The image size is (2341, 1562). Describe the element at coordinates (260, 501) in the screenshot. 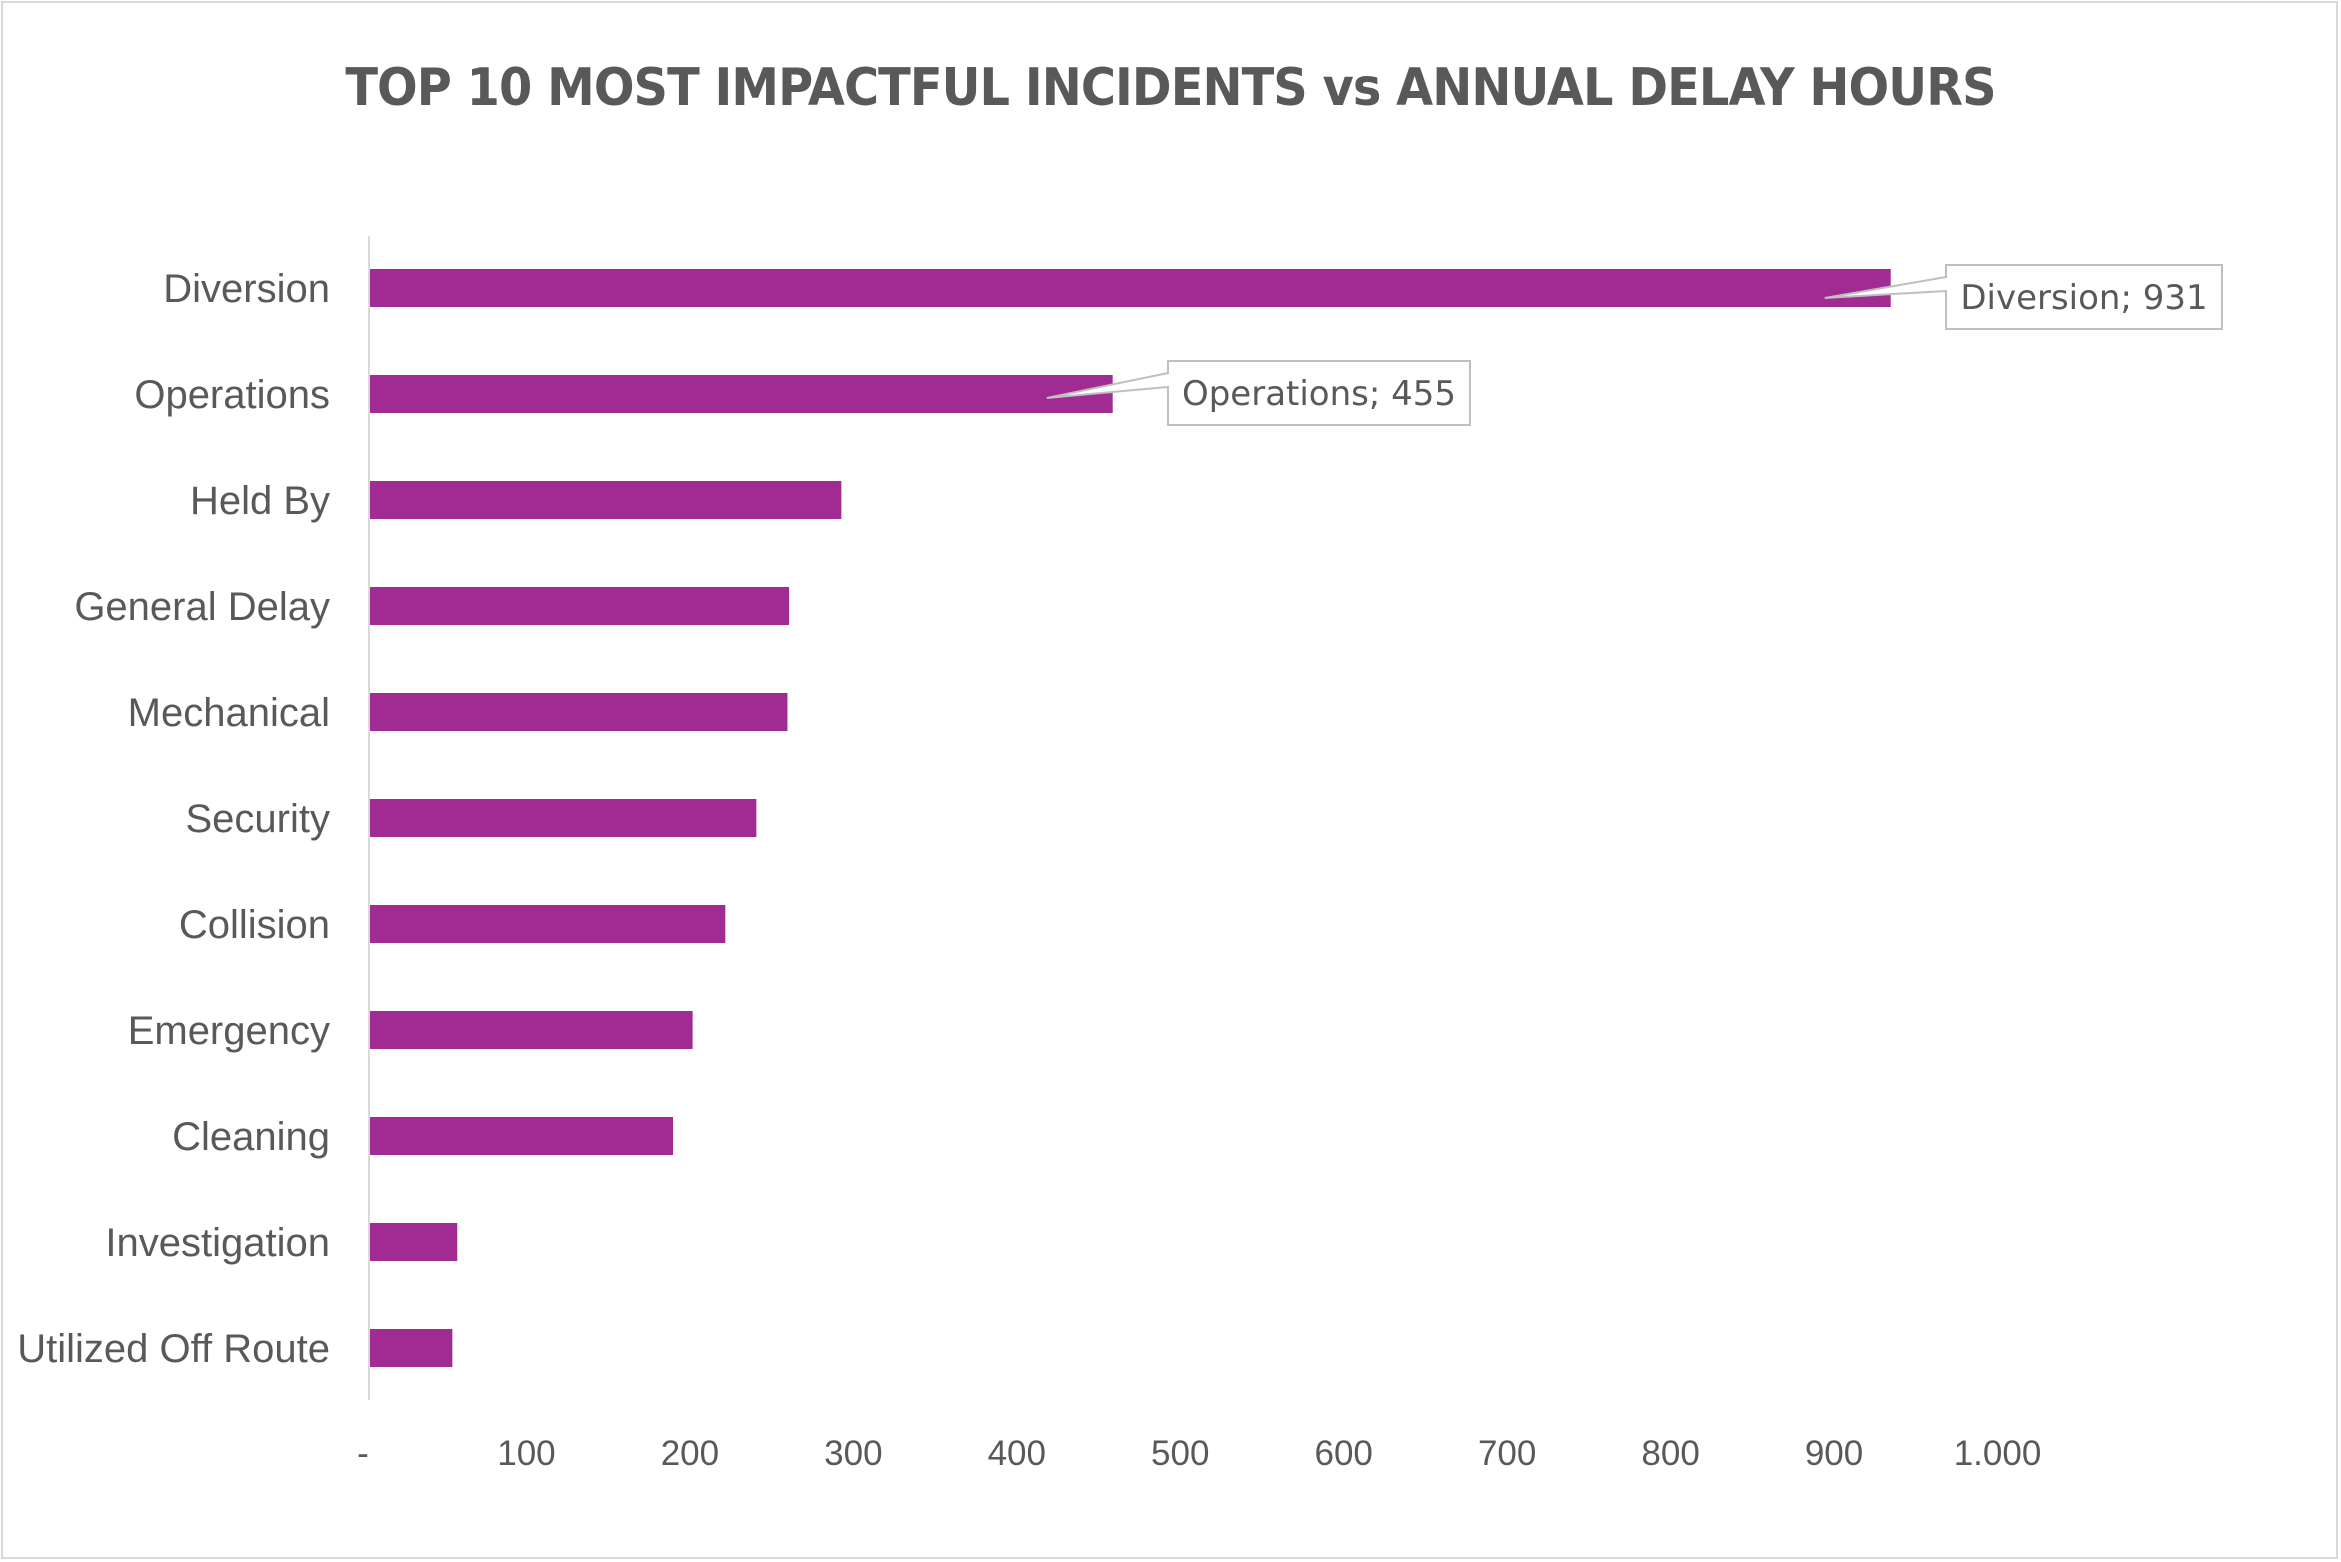

I see `category-label: Held By` at that location.